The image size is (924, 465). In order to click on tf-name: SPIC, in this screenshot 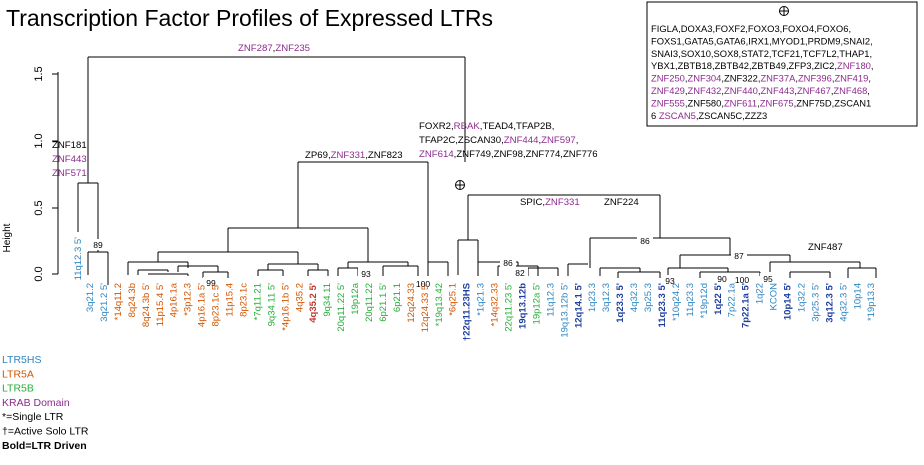, I will do `click(532, 202)`.